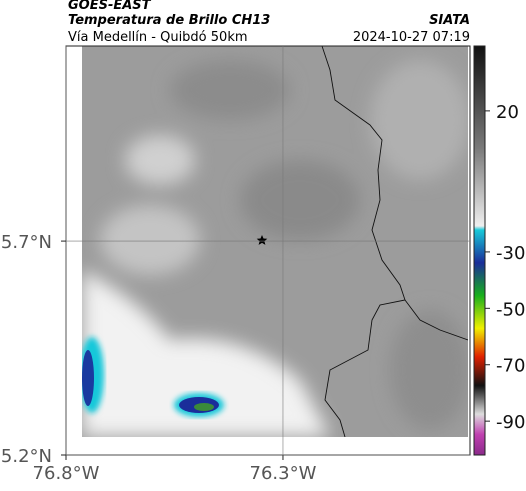  Describe the element at coordinates (411, 37) in the screenshot. I see `timestamp: 2024-10-27 07:19` at that location.